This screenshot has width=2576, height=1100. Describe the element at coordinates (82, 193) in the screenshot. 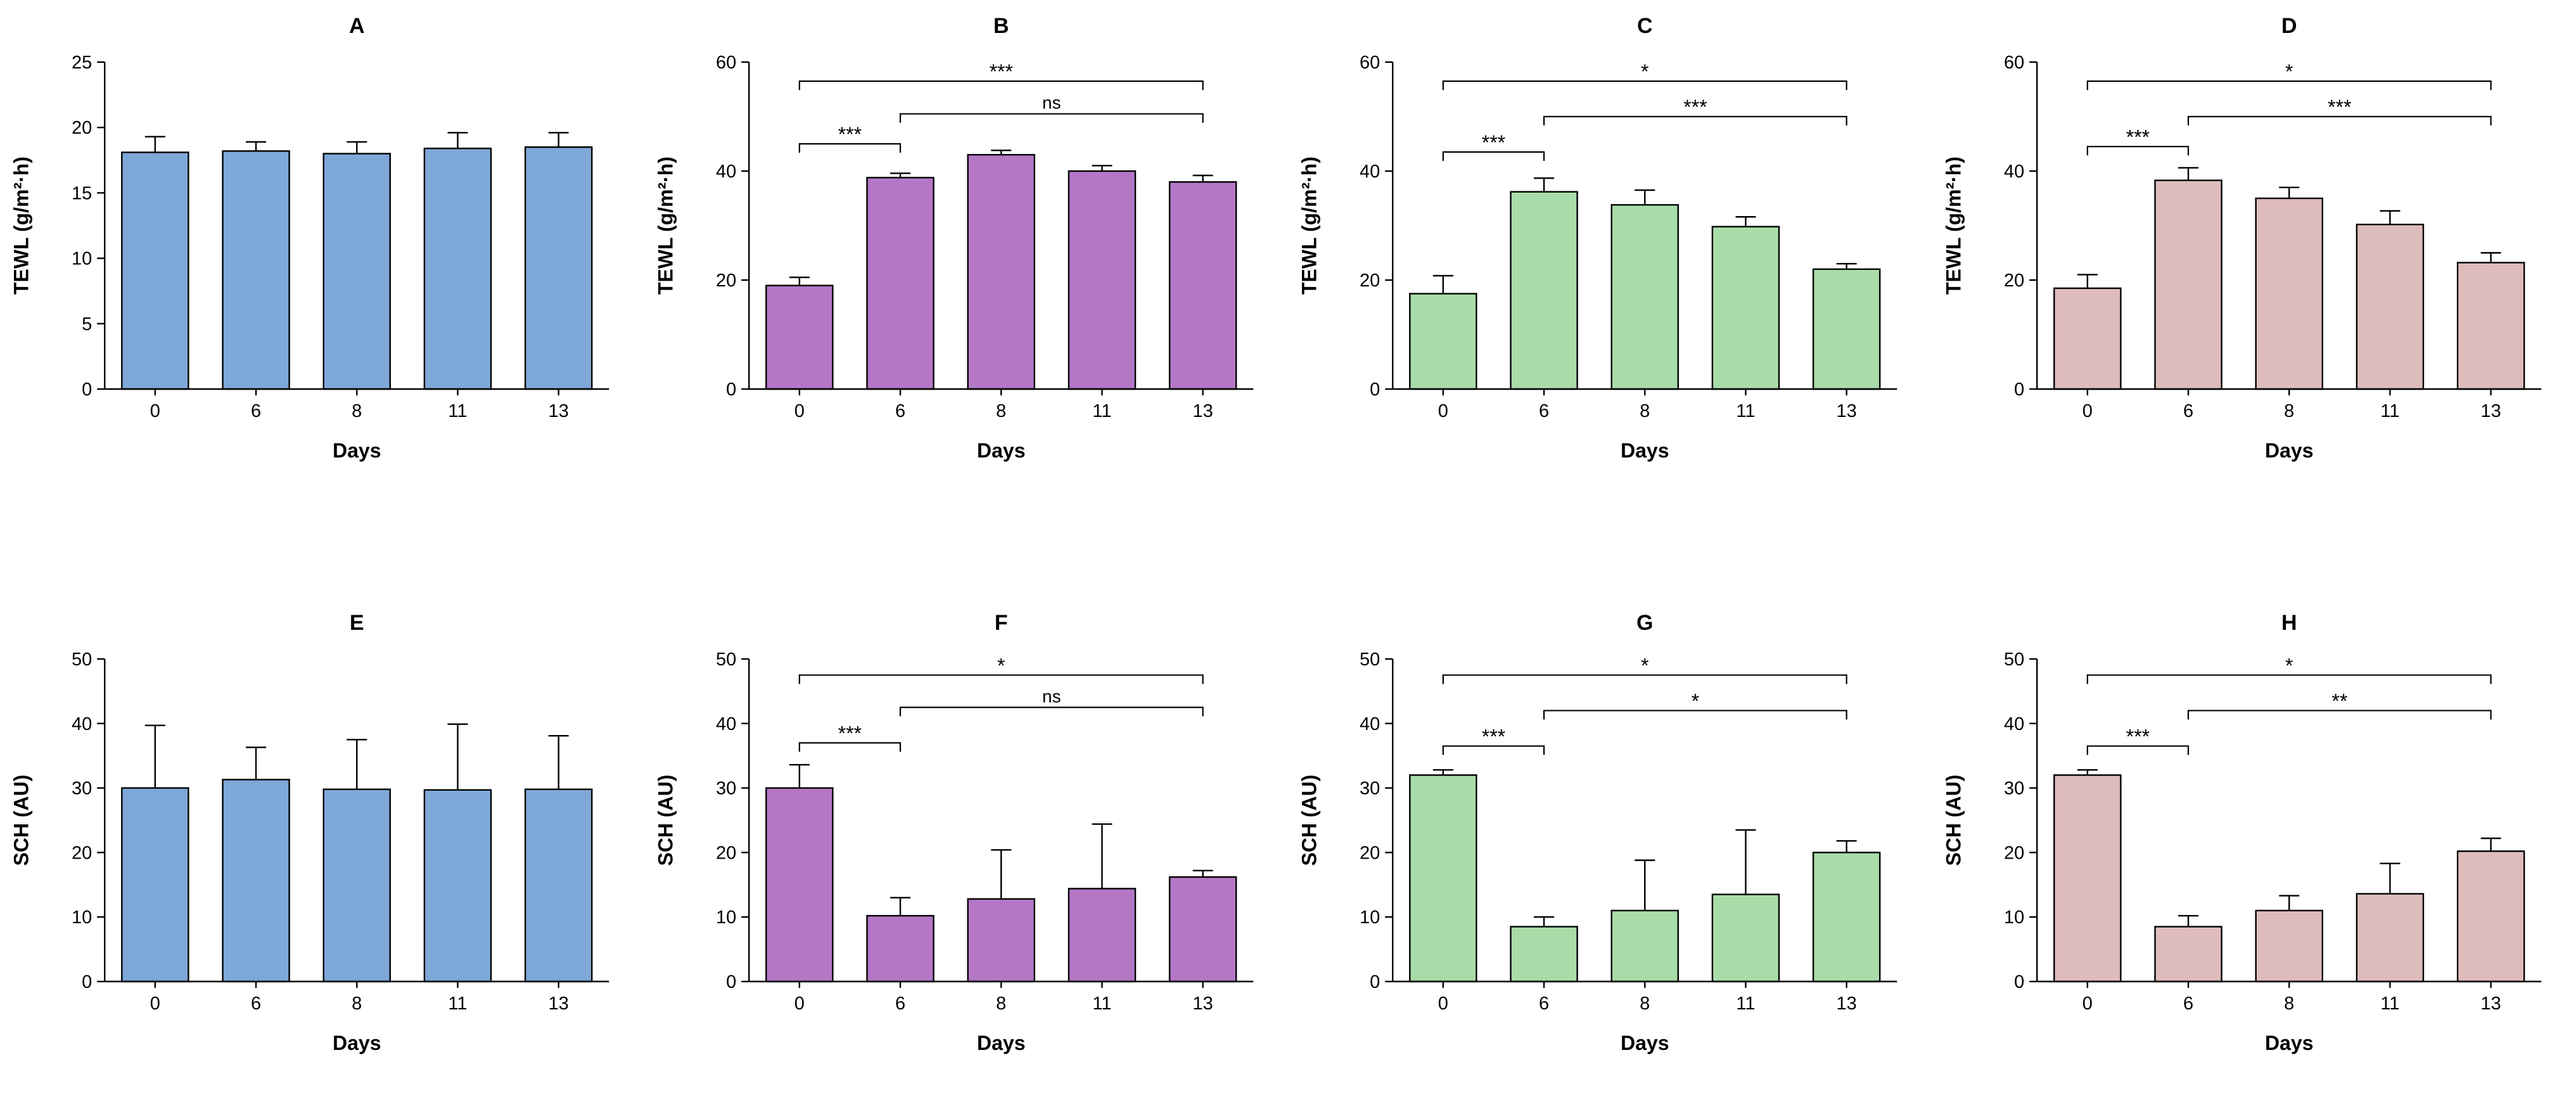

I see `y-tick-label: 15` at that location.